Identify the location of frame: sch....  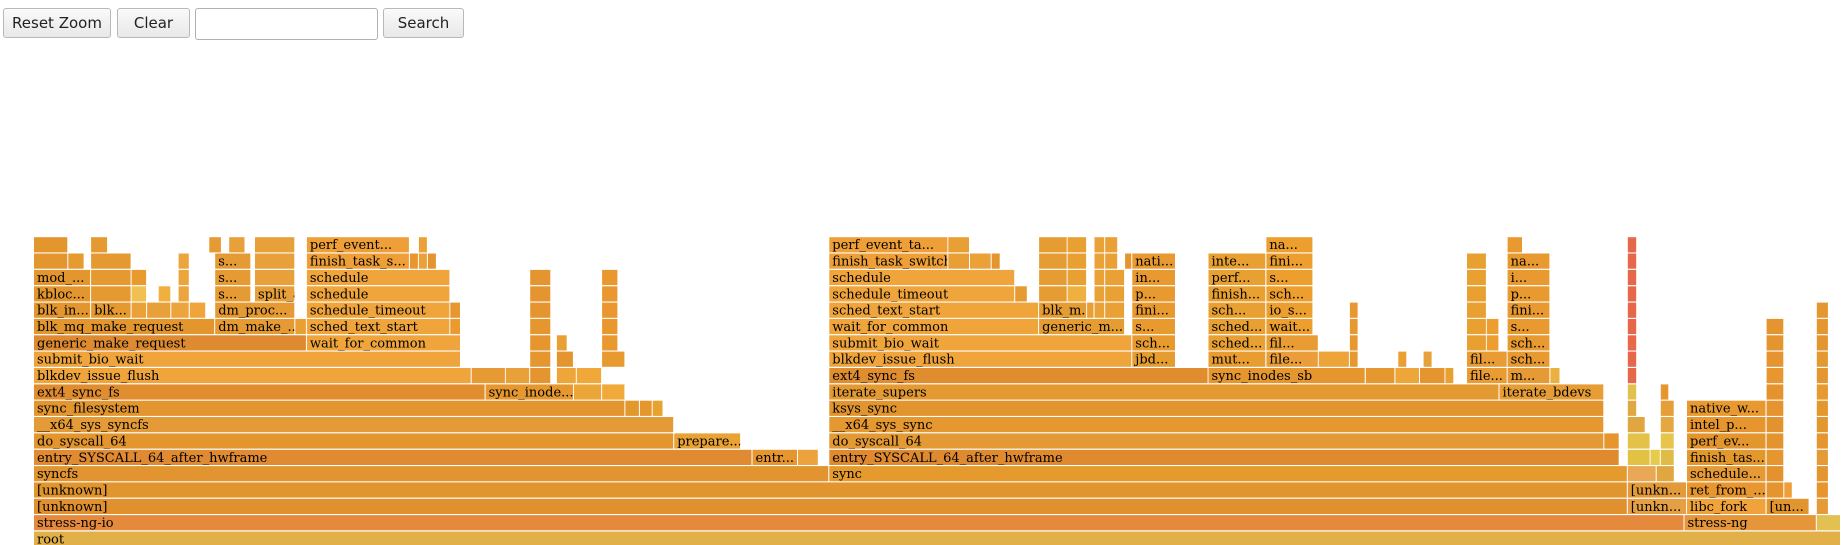
(1237, 310).